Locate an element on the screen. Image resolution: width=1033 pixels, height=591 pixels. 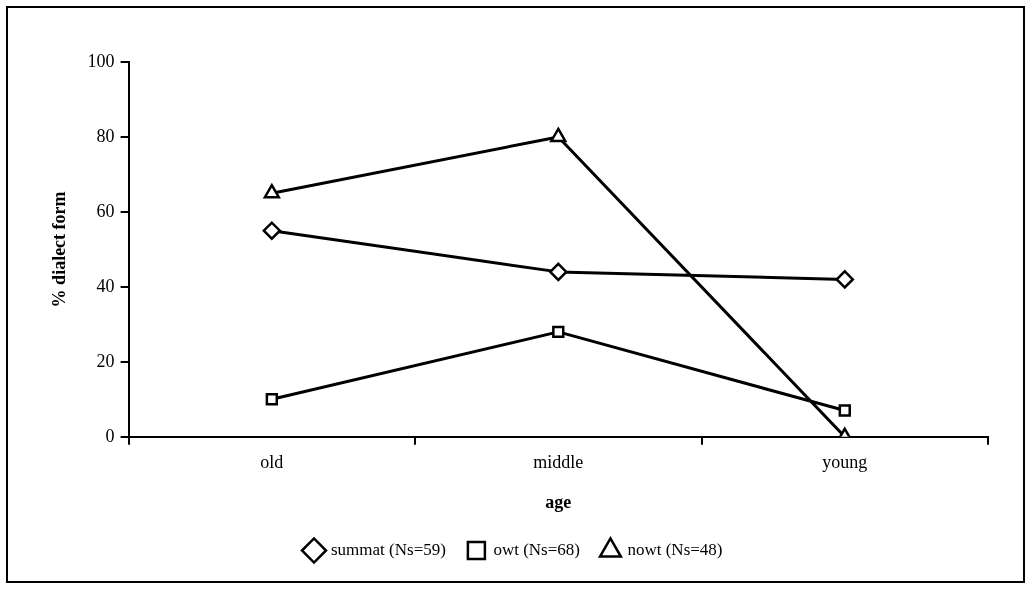
x-axis-title: age is located at coordinates (558, 501).